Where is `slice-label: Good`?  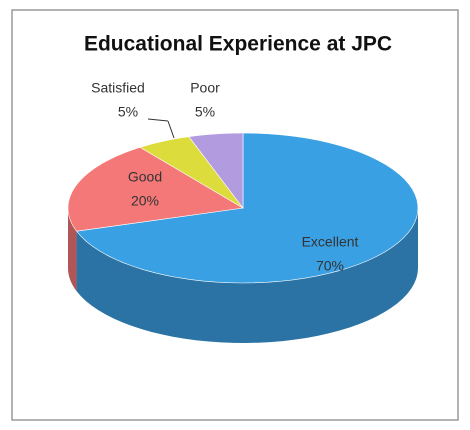
slice-label: Good is located at coordinates (145, 177).